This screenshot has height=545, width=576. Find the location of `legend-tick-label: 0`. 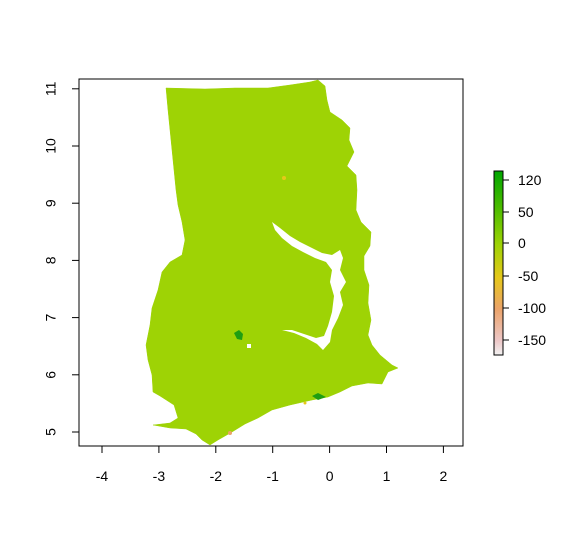

legend-tick-label: 0 is located at coordinates (522, 243).